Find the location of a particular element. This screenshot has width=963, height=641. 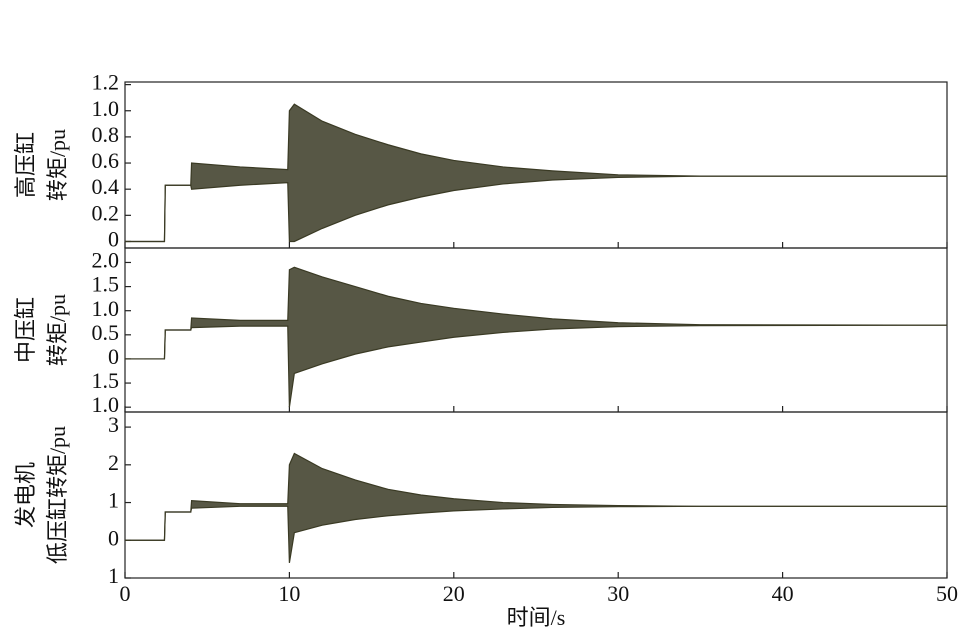

y-tick-label: 0.6 is located at coordinates (106, 160).